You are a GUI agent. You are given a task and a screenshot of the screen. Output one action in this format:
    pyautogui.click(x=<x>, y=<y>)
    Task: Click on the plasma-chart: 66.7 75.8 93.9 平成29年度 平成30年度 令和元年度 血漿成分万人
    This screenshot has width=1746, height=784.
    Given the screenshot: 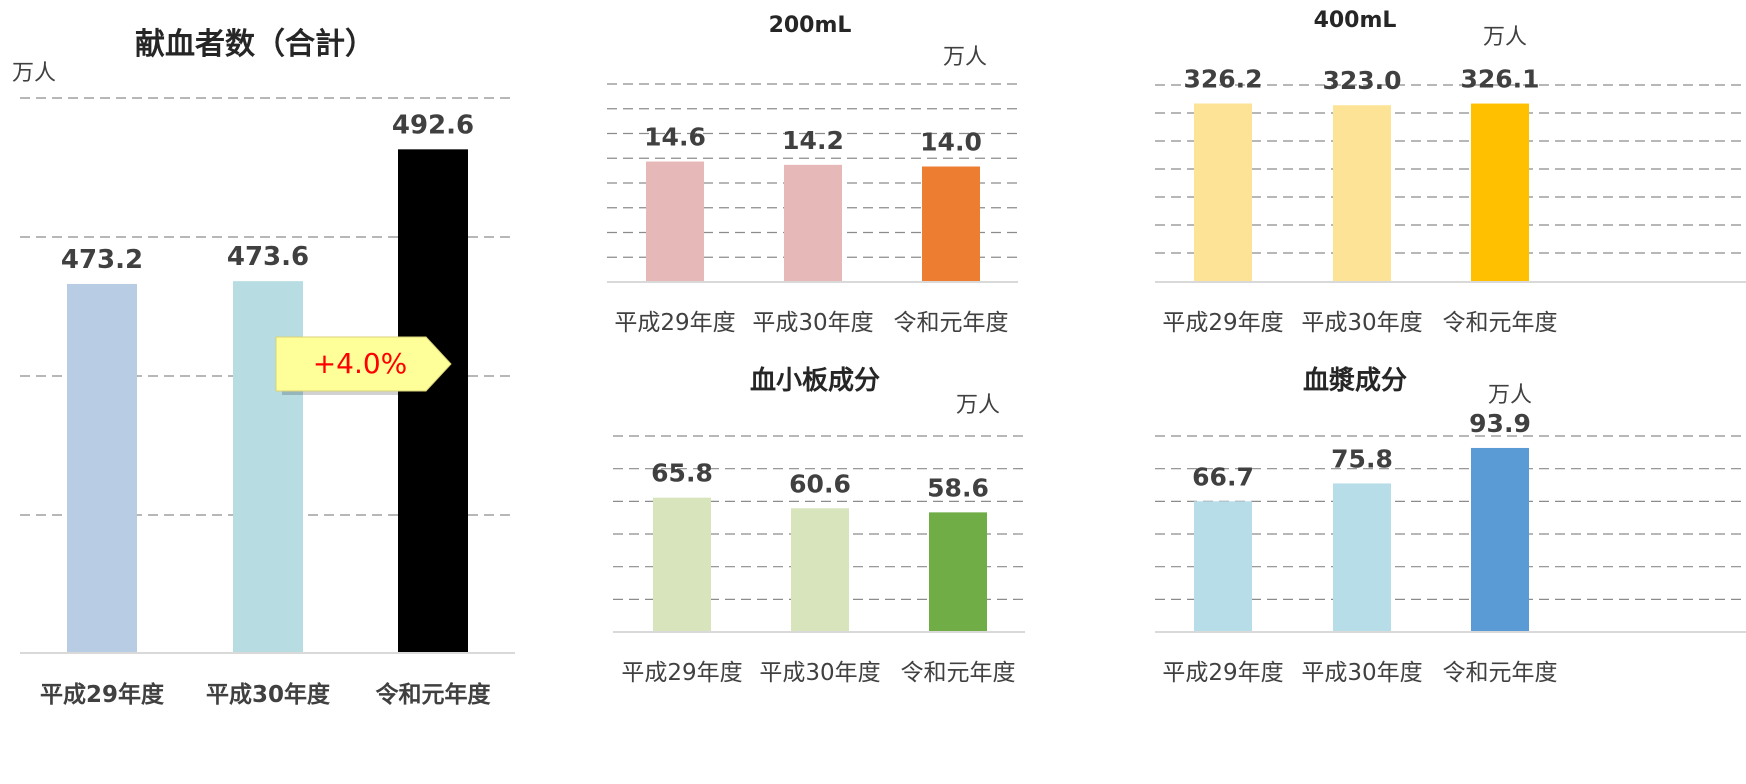 What is the action you would take?
    pyautogui.click(x=1450, y=526)
    